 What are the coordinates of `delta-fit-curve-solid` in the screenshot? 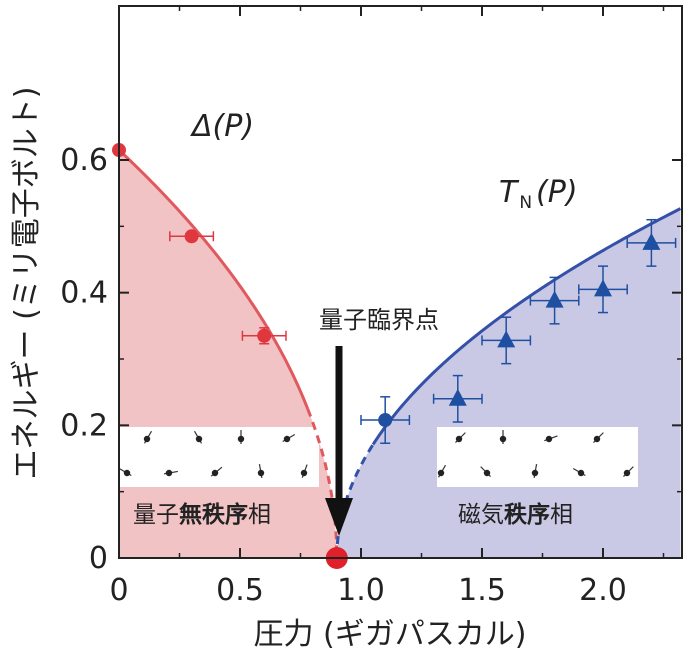 It's located at (214, 279).